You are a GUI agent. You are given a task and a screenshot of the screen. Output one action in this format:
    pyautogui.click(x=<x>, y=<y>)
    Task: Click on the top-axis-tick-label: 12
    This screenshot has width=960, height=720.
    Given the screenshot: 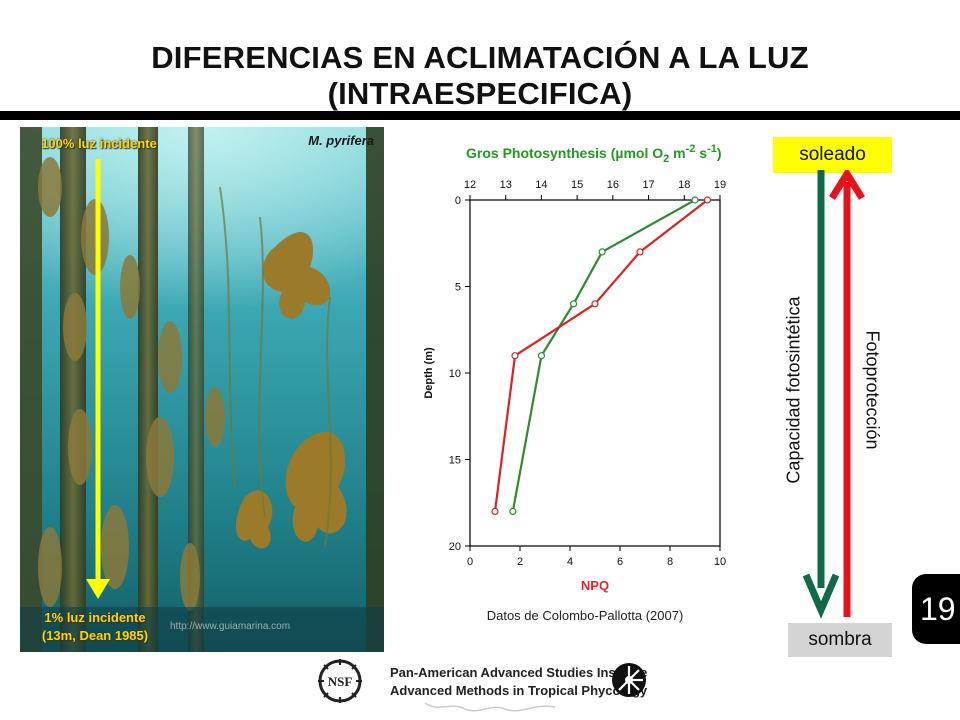 What is the action you would take?
    pyautogui.click(x=470, y=185)
    